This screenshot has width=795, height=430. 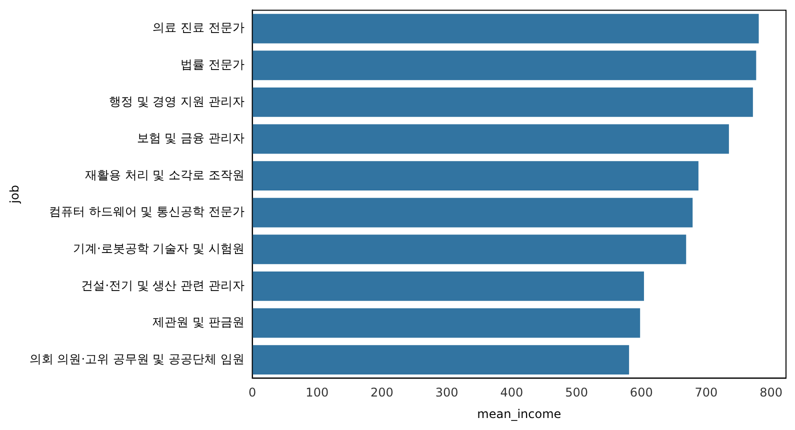 I want to click on x-tick-label: 800, so click(x=771, y=393).